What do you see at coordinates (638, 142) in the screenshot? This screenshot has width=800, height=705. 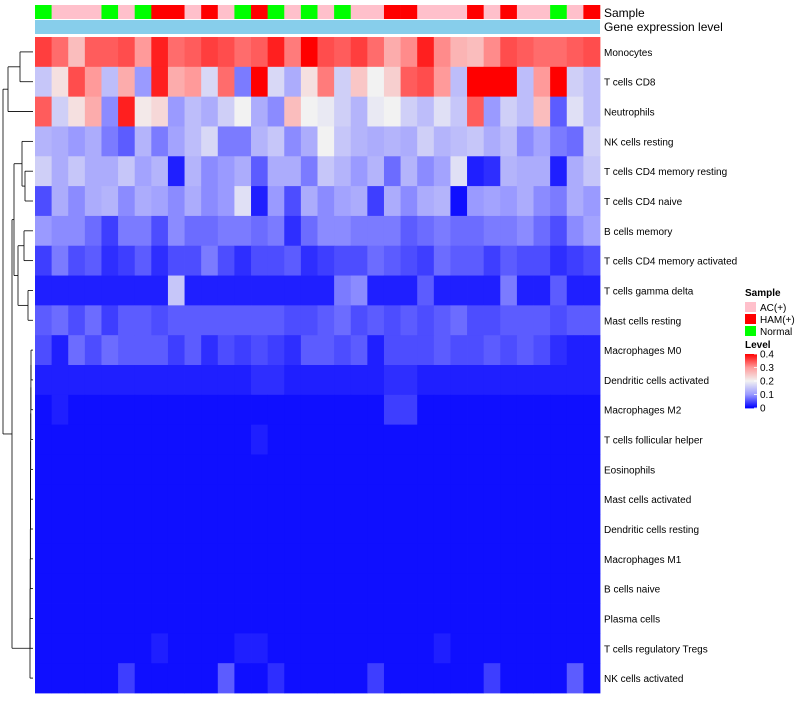 I see `row-label: NK cells resting` at bounding box center [638, 142].